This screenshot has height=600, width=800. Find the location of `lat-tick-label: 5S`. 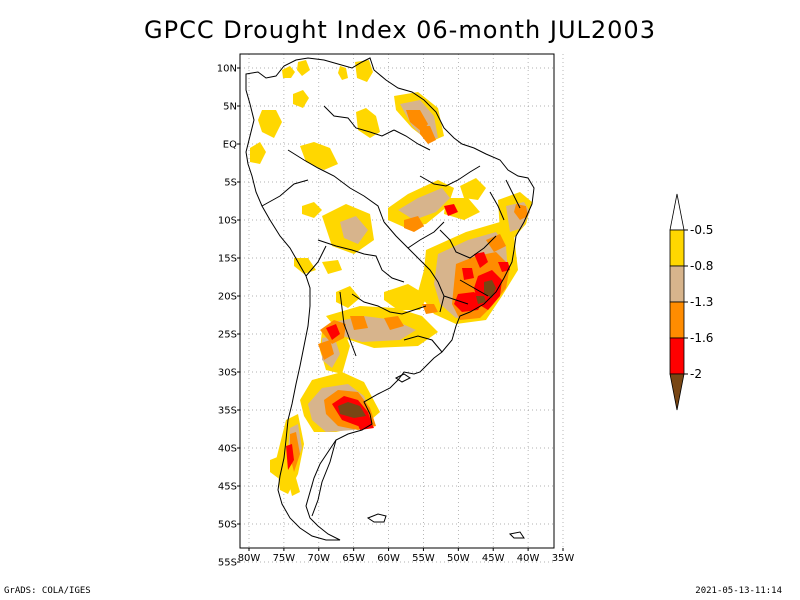

lat-tick-label: 5S is located at coordinates (230, 183).